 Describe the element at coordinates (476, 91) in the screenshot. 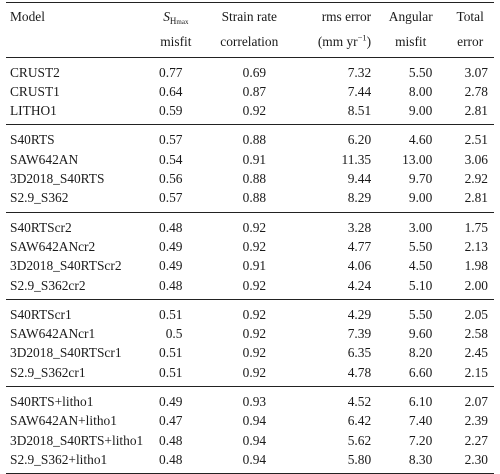

I see `cell-total-error: 2.78` at that location.